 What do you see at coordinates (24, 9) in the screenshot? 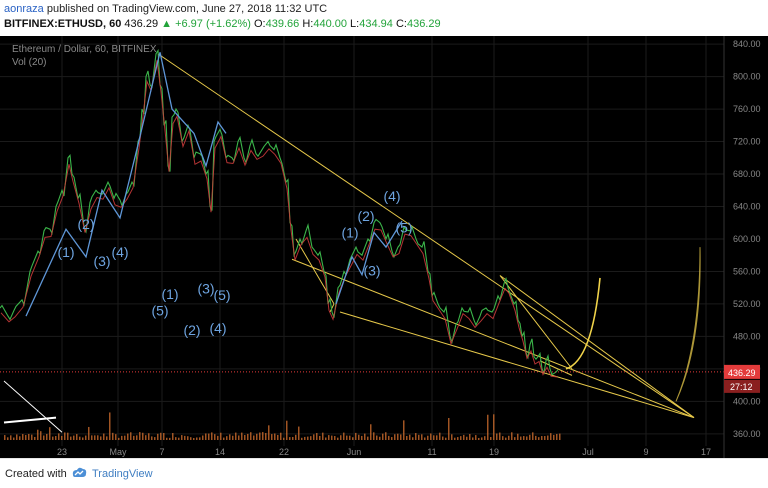
I see `author-link: aonraza` at bounding box center [24, 9].